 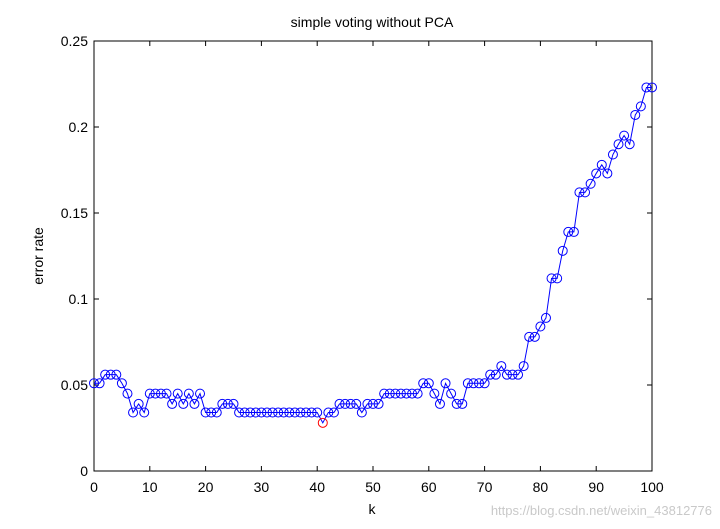 What do you see at coordinates (601, 510) in the screenshot?
I see `watermark-text: https://blog.csdn.net/weixin_43812776` at bounding box center [601, 510].